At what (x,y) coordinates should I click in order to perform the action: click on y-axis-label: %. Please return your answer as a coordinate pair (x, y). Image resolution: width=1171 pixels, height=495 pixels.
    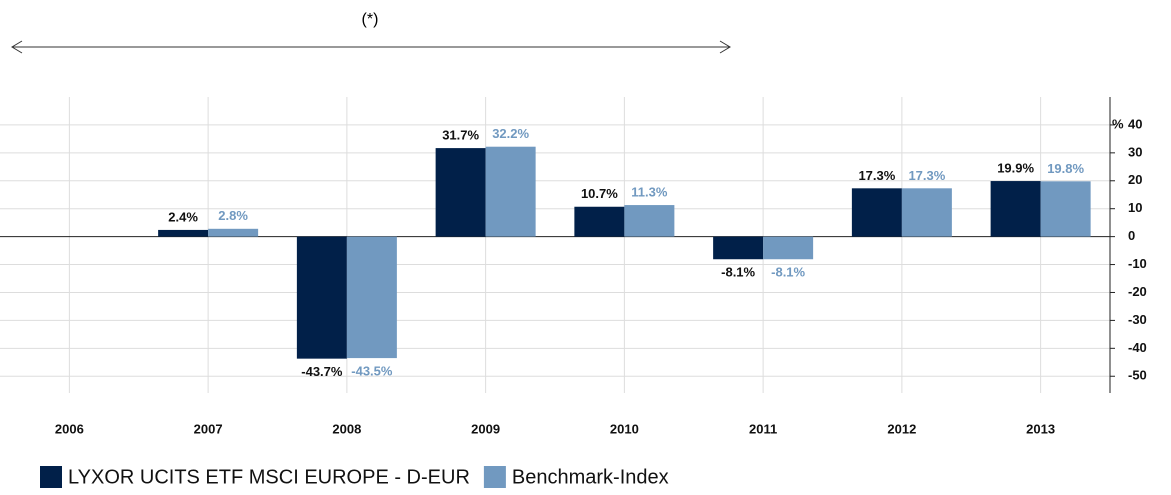
    Looking at the image, I should click on (1118, 123).